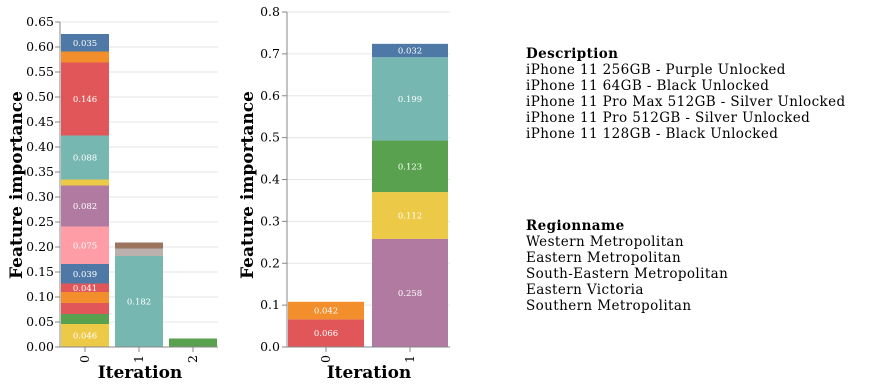 Image resolution: width=879 pixels, height=386 pixels. I want to click on y-tick-label: 0.00, so click(40, 346).